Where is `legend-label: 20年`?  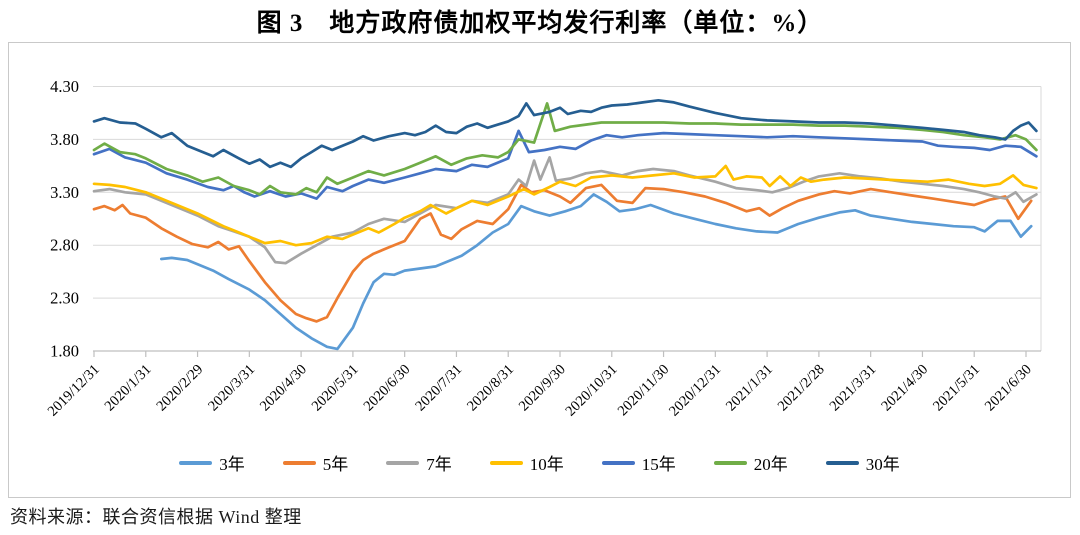 legend-label: 20年 is located at coordinates (770, 464).